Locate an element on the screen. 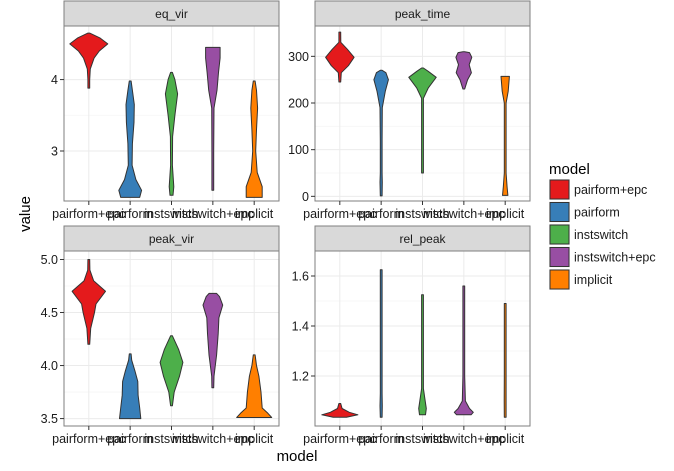 The width and height of the screenshot is (674, 471). legend-label: instswitch+epc is located at coordinates (615, 258).